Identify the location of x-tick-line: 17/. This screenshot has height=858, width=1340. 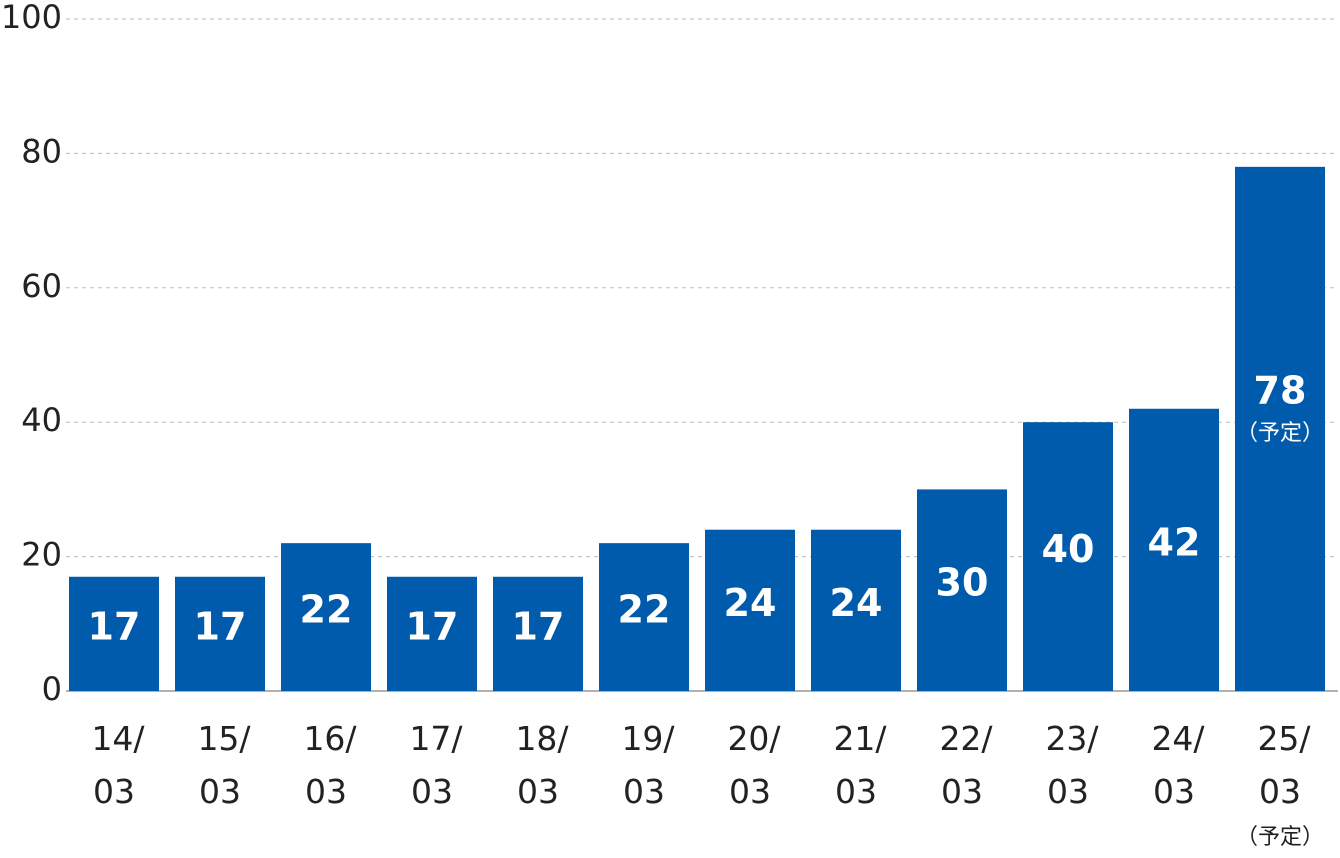
(436, 738).